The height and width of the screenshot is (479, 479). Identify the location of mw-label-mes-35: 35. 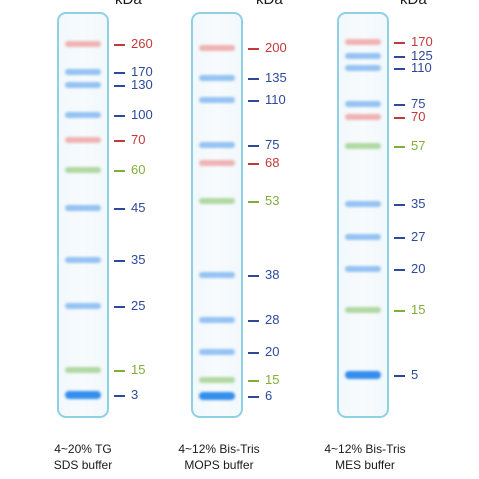
(418, 203).